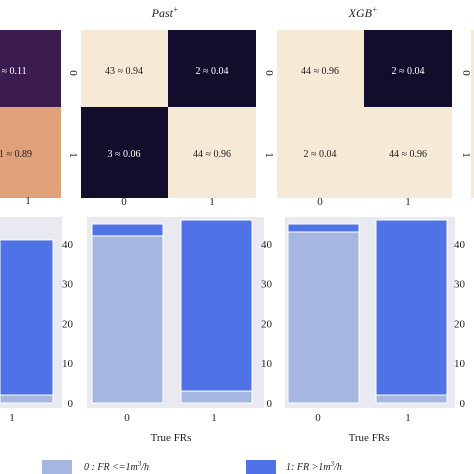 Image resolution: width=474 pixels, height=474 pixels. What do you see at coordinates (192, 467) in the screenshot?
I see `legend: 0 : FR <=1m3/h 1: FR >1m3/h` at bounding box center [192, 467].